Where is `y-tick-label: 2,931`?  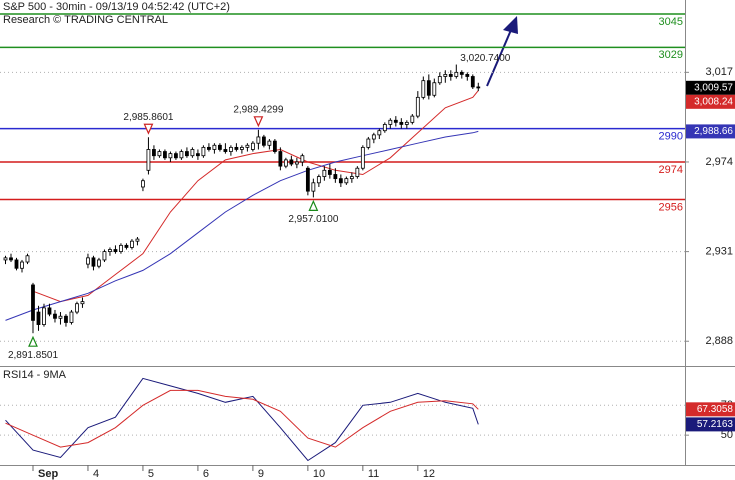
y-tick-label: 2,931 is located at coordinates (719, 252).